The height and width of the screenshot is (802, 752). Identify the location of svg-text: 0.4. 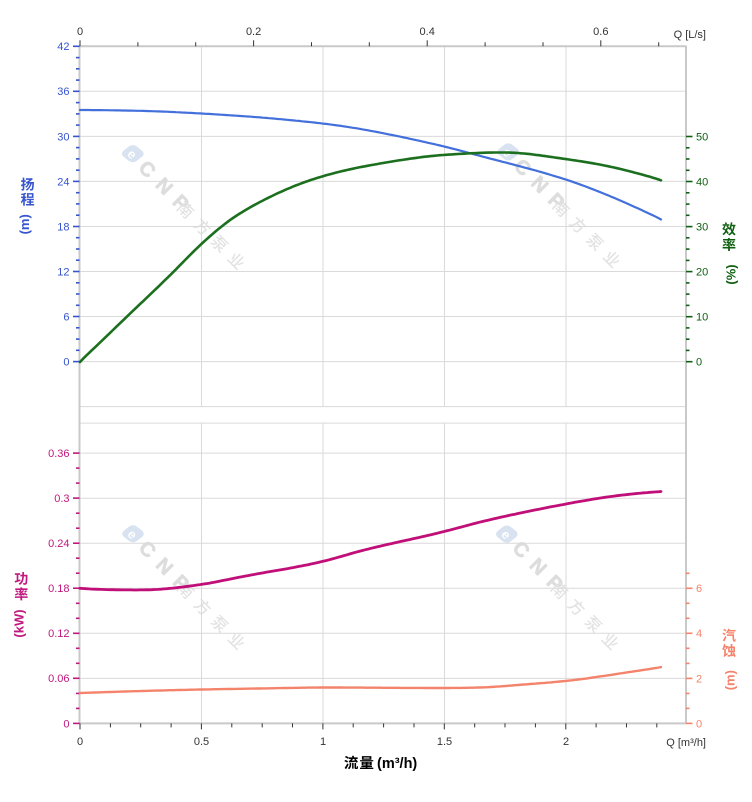
(427, 32).